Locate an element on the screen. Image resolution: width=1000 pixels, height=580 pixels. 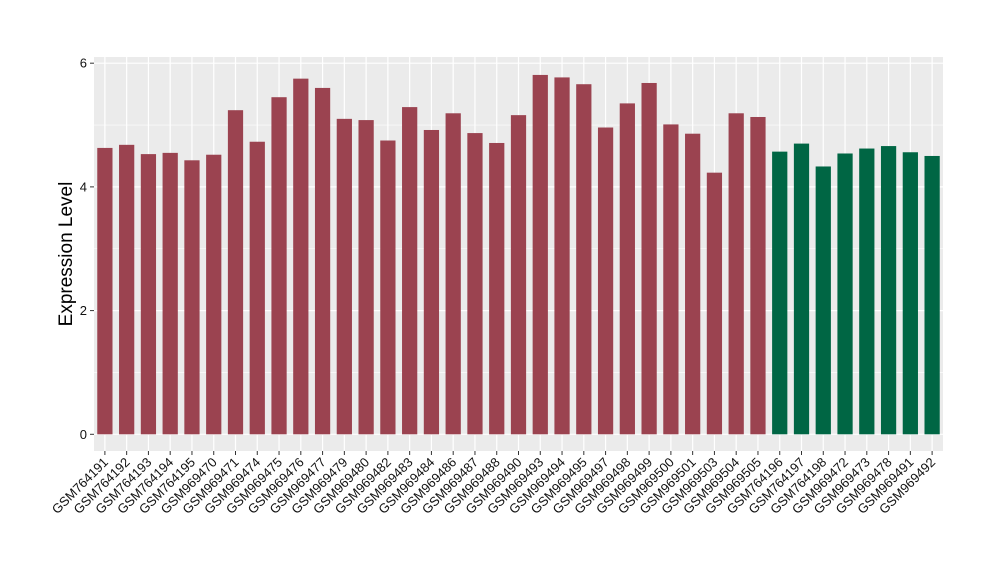
y-tick-label: 2 is located at coordinates (83, 310).